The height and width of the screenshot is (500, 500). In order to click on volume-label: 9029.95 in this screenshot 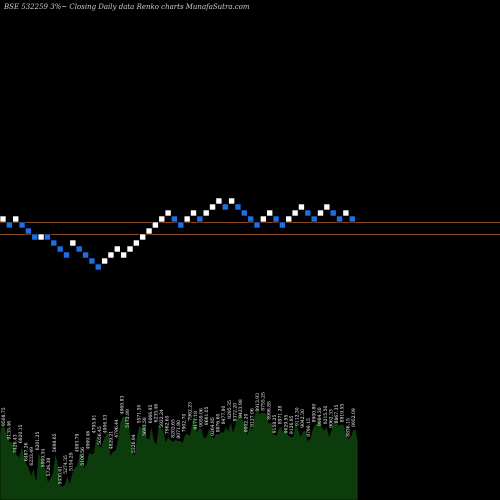, I will do `click(286, 423)`.